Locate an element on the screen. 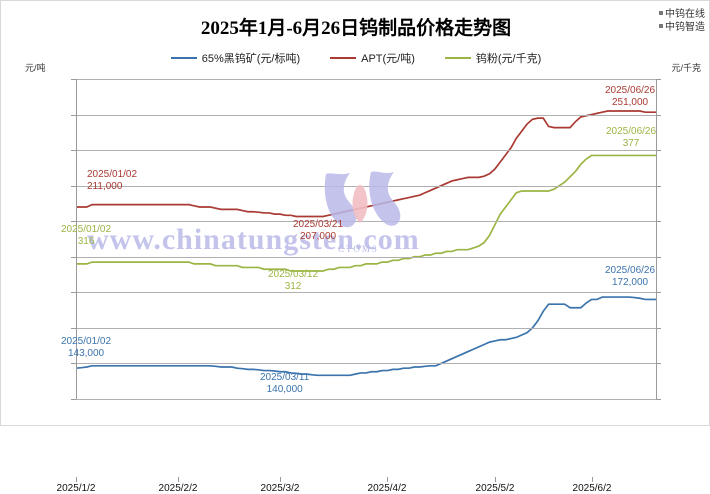  axis-line-left is located at coordinates (76, 239).